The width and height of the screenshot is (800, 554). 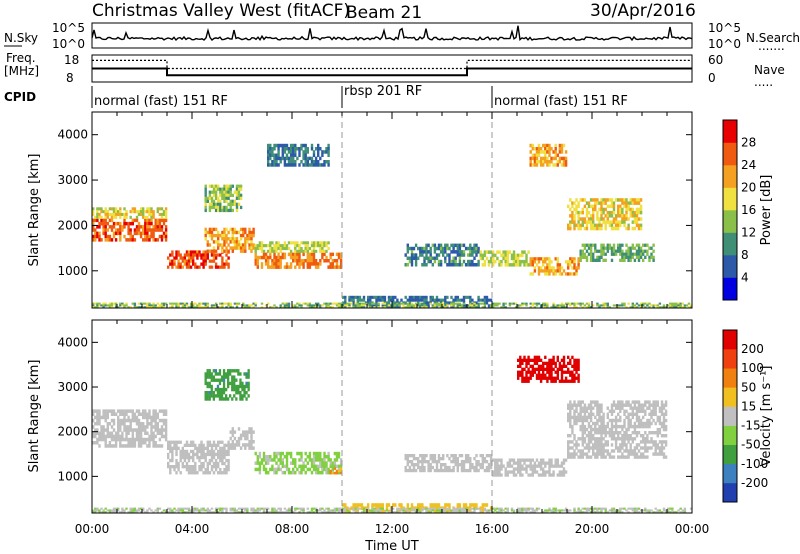 What do you see at coordinates (103, 223) in the screenshot?
I see `power-cell-r0` at bounding box center [103, 223].